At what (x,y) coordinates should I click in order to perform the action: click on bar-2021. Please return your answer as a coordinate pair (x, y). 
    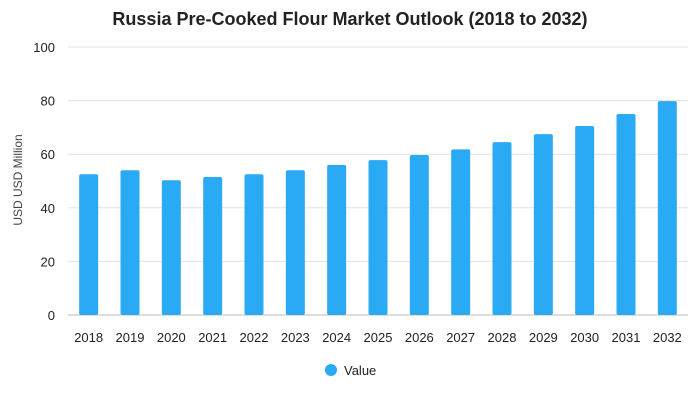
    Looking at the image, I should click on (213, 245).